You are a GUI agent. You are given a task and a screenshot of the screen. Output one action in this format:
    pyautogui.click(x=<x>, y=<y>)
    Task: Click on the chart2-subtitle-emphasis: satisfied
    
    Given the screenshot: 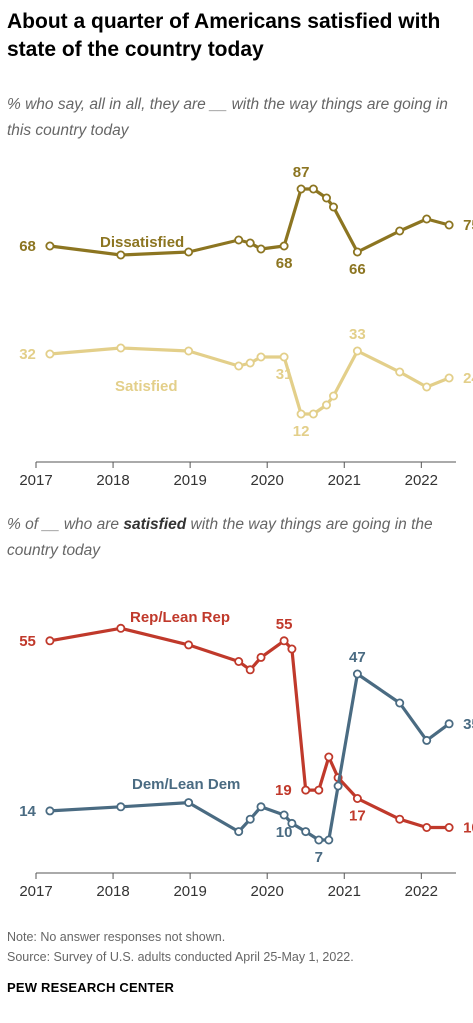 What is the action you would take?
    pyautogui.click(x=155, y=524)
    